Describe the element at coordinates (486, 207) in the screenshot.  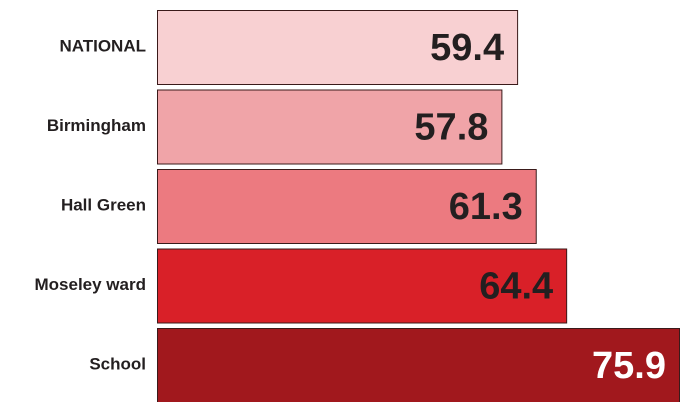
I see `value-label: 61.3` at that location.